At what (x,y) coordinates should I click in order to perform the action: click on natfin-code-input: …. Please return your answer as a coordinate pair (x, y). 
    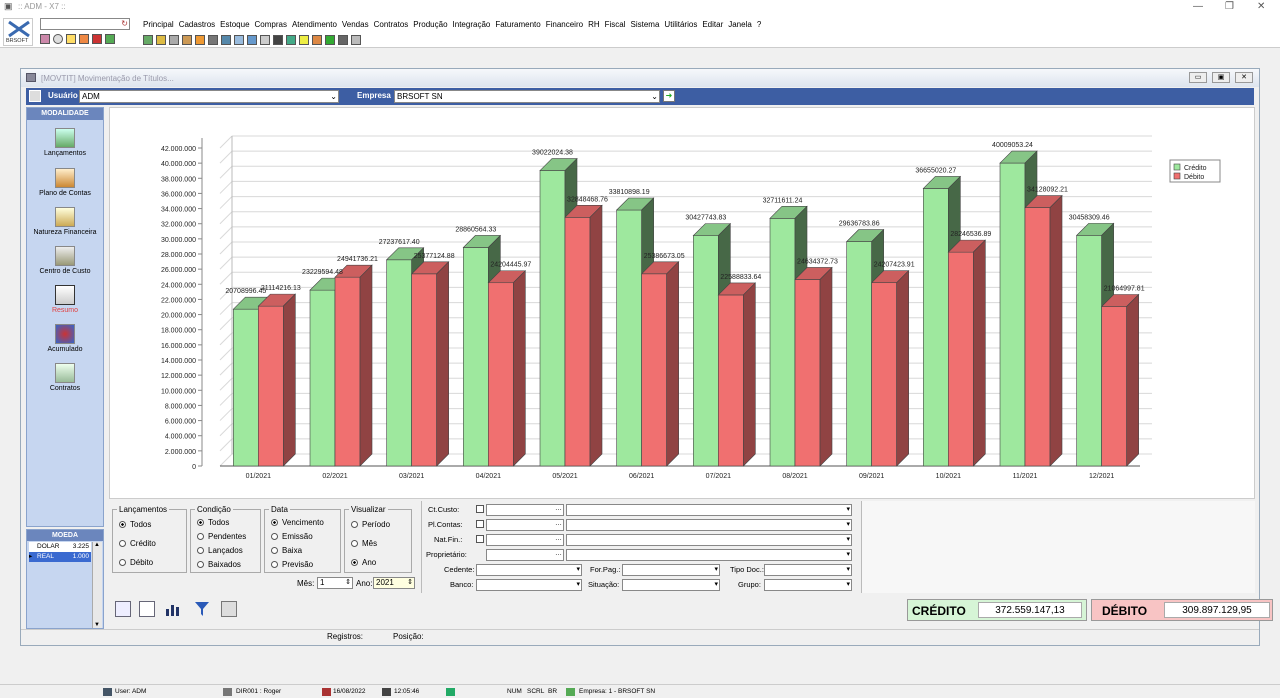
    Looking at the image, I should click on (525, 540).